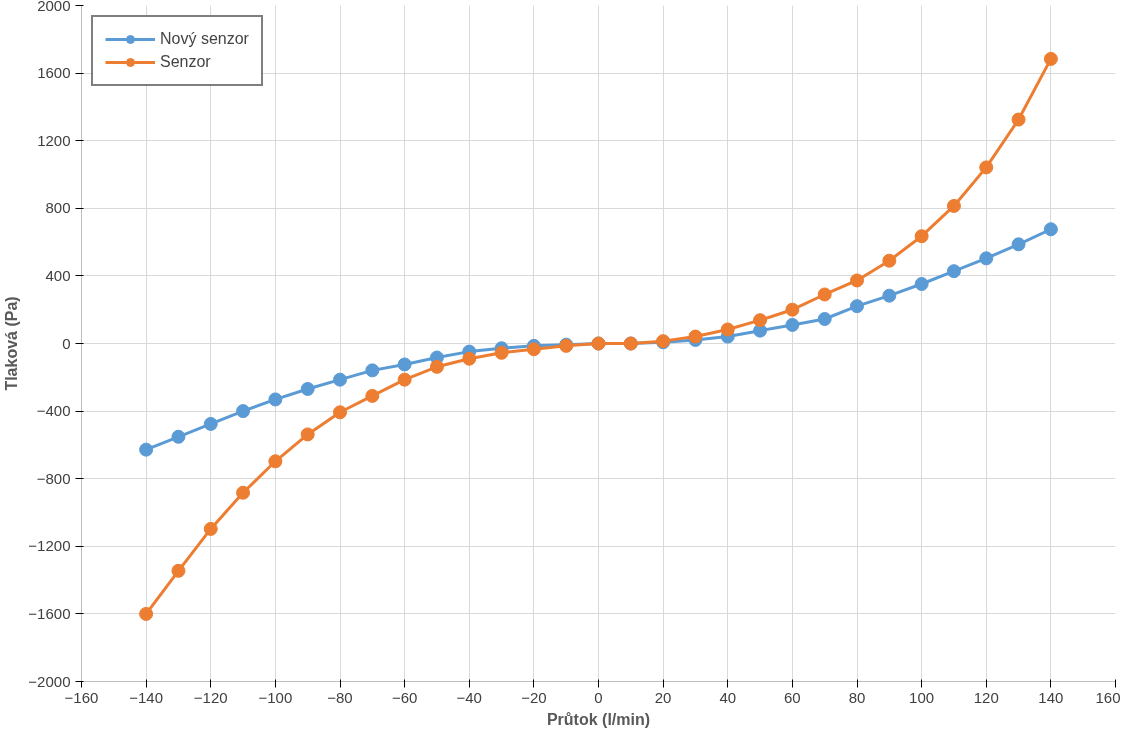 This screenshot has width=1129, height=738. What do you see at coordinates (58, 208) in the screenshot?
I see `y-tick-label: 800` at bounding box center [58, 208].